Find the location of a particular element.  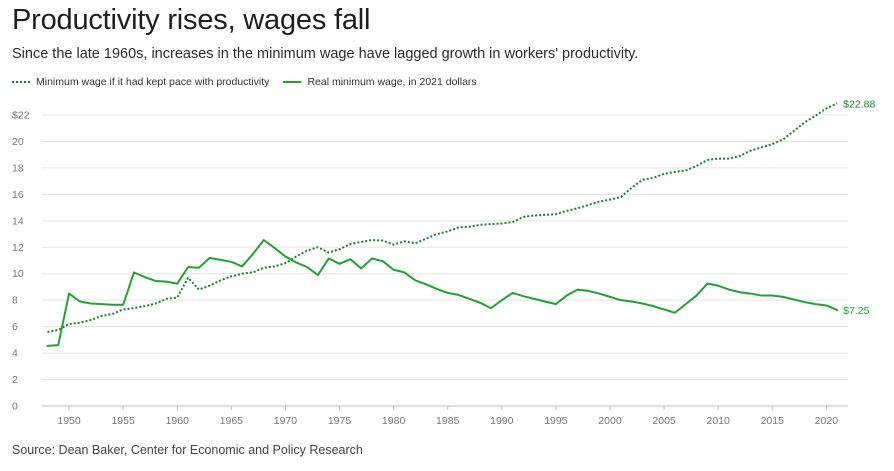

y-tick-label: 2 is located at coordinates (15, 380).